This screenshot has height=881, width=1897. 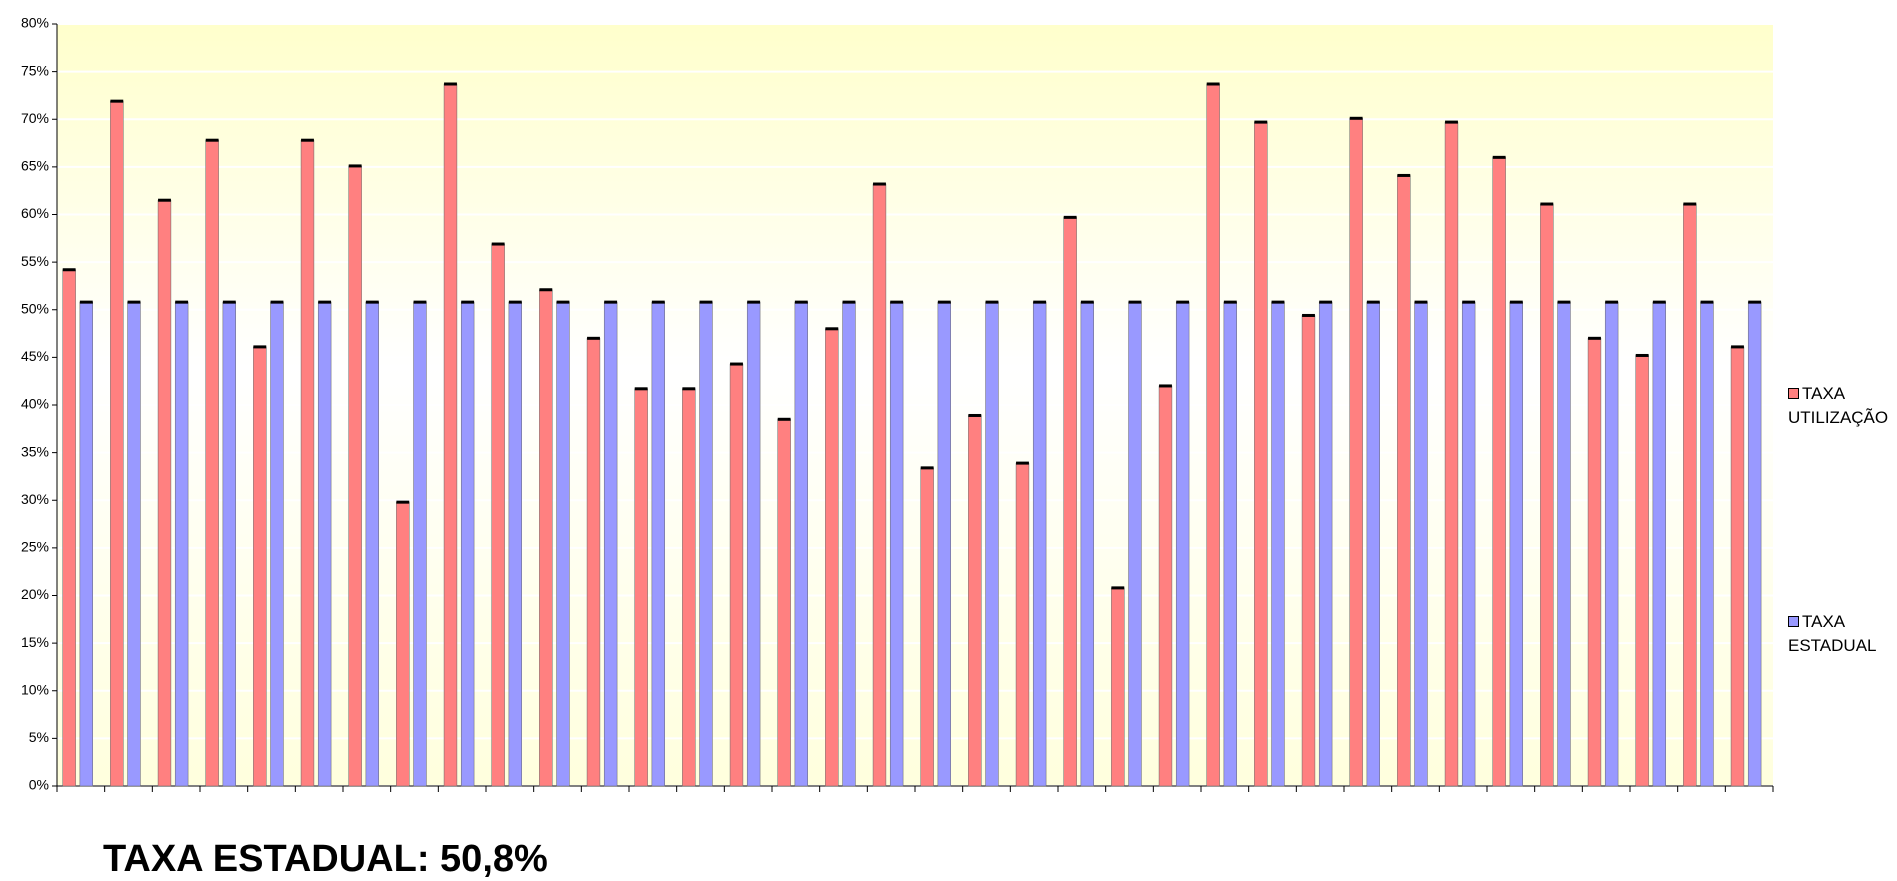 What do you see at coordinates (39, 737) in the screenshot?
I see `y-tick-label: 5%` at bounding box center [39, 737].